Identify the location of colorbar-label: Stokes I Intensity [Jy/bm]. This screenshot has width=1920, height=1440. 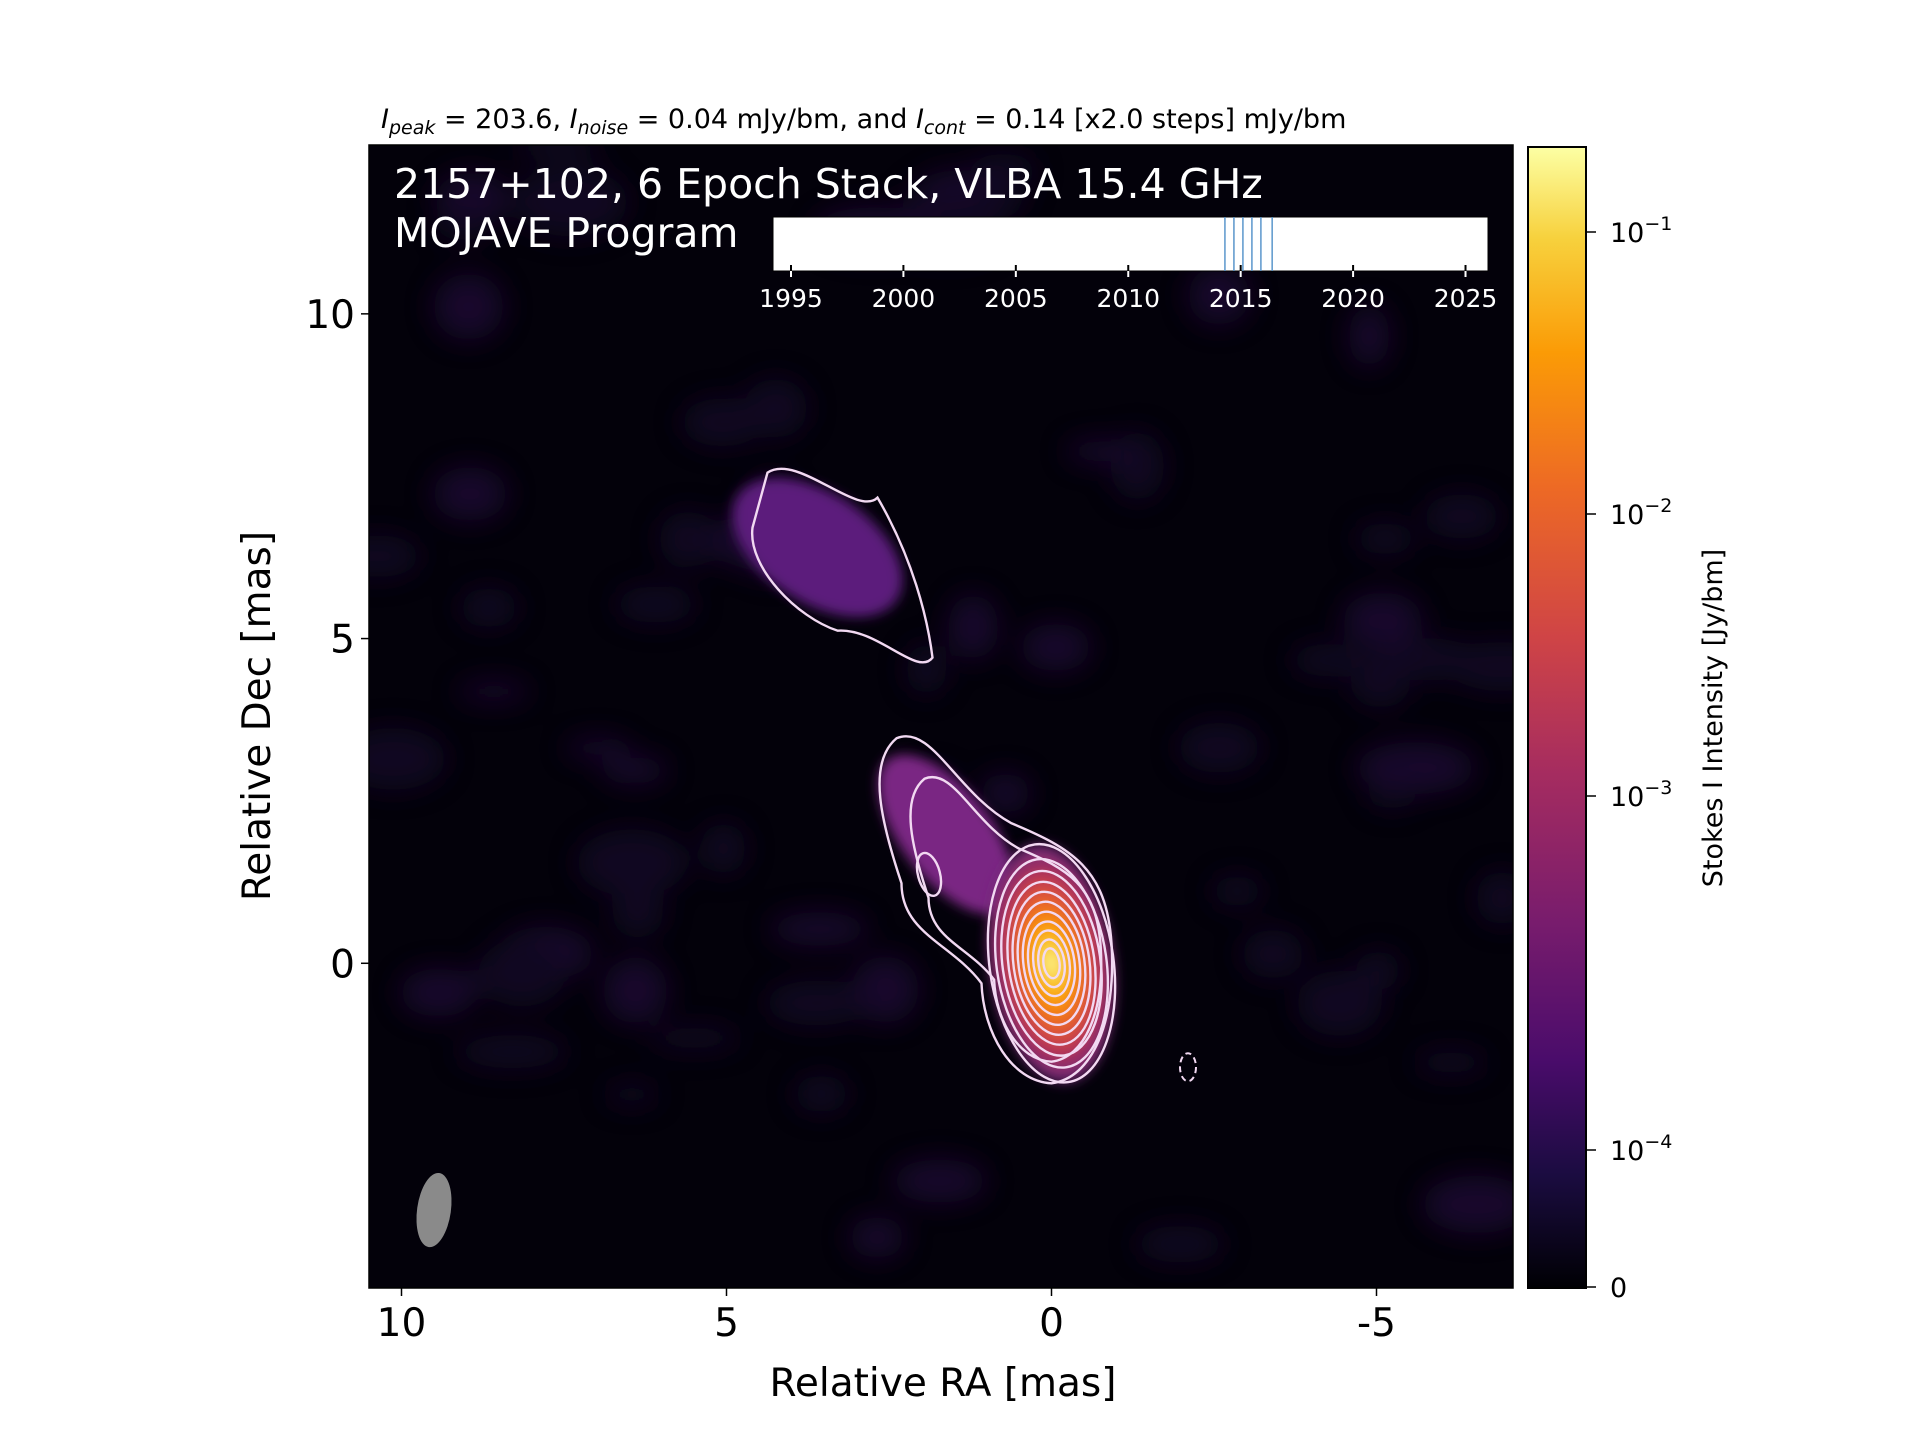
(1713, 718).